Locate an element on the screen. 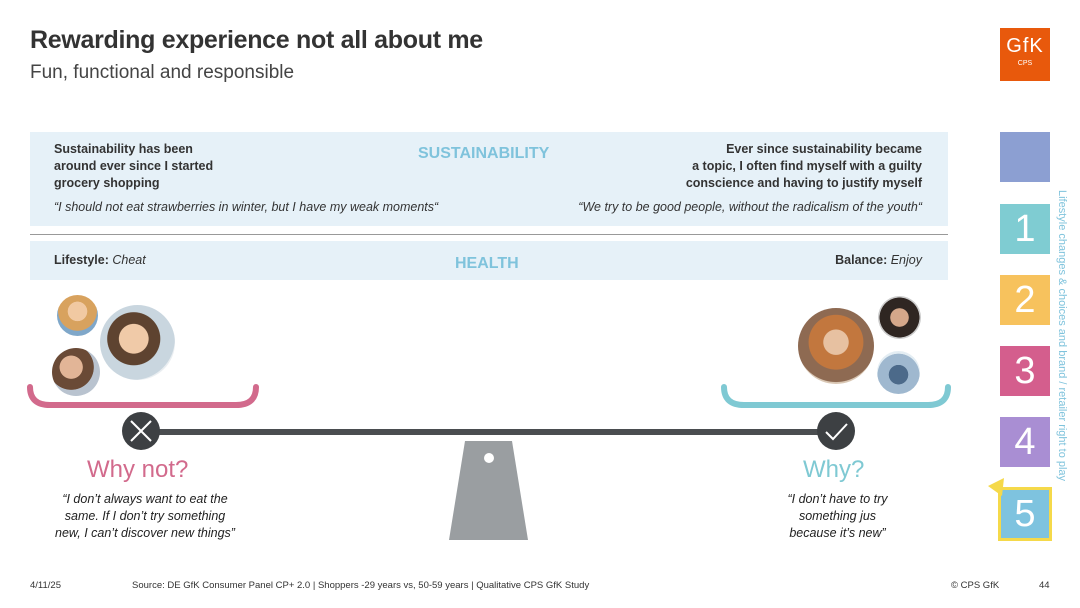  logo-sub: CPS is located at coordinates (1025, 63).